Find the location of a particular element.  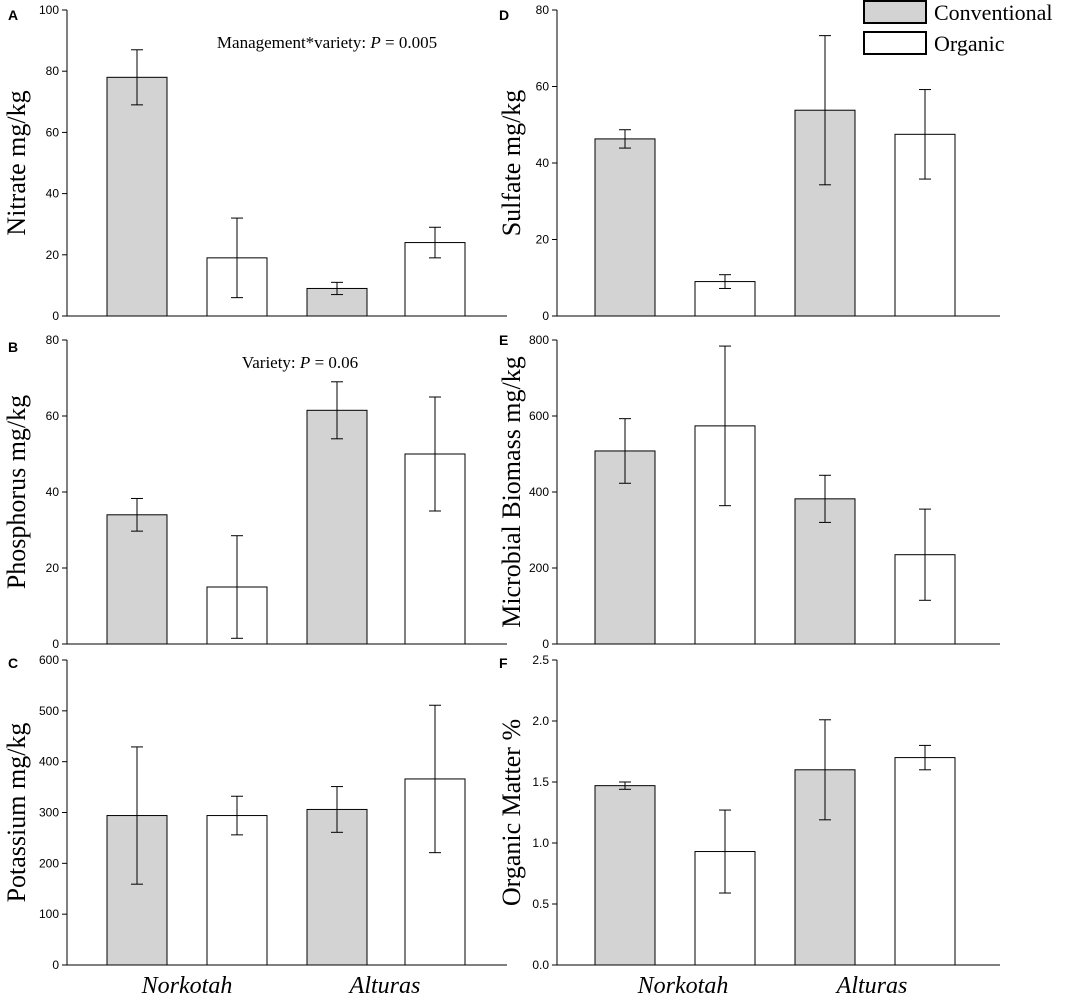

bar-b-norkotah-conventional is located at coordinates (137, 579).